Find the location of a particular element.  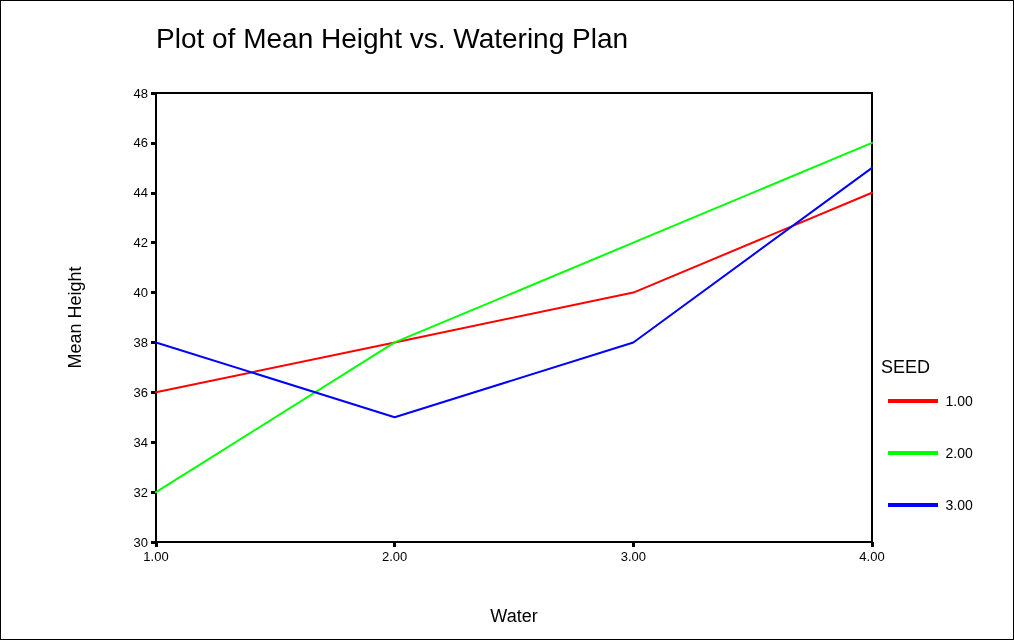

y-tick-label: 48 is located at coordinates (140, 93).